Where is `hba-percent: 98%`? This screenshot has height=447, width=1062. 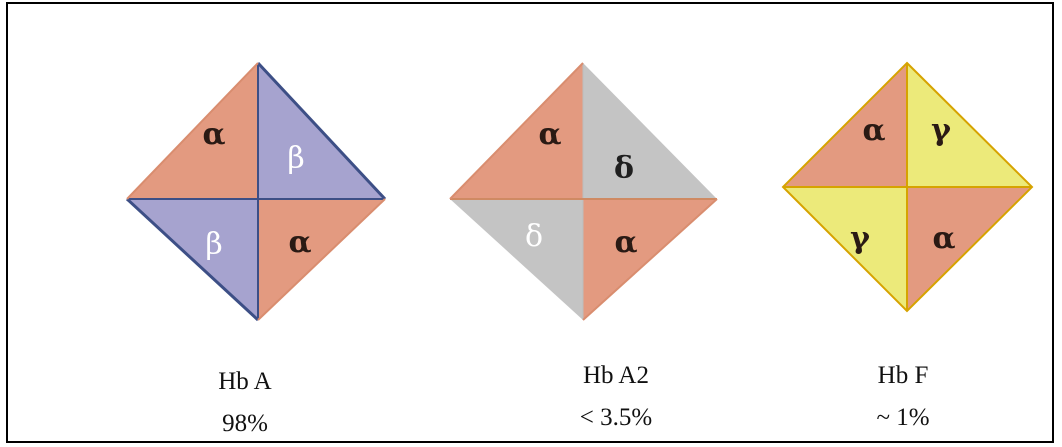
hba-percent: 98% is located at coordinates (245, 423).